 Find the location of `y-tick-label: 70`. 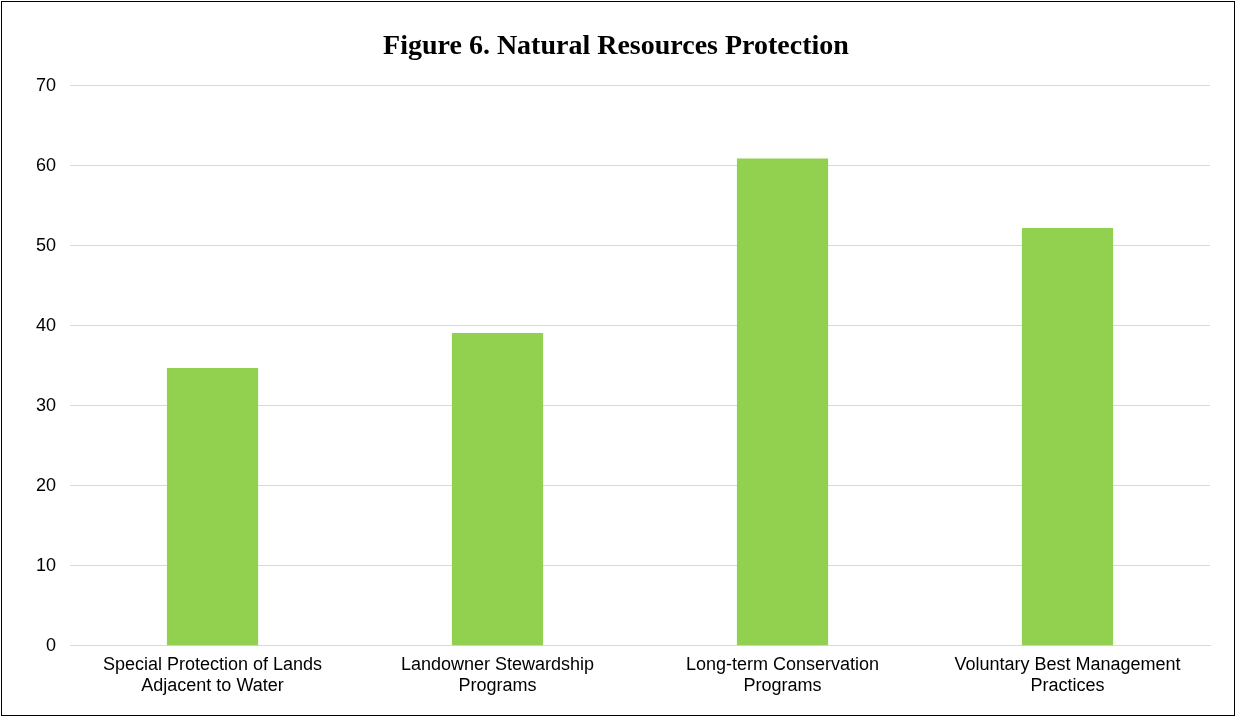

y-tick-label: 70 is located at coordinates (46, 84).